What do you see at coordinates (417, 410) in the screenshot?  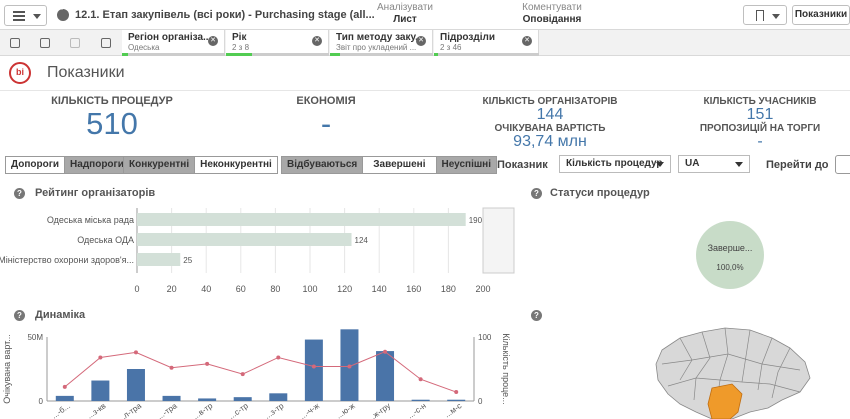 I see `x-tick-label: ...-с-н` at bounding box center [417, 410].